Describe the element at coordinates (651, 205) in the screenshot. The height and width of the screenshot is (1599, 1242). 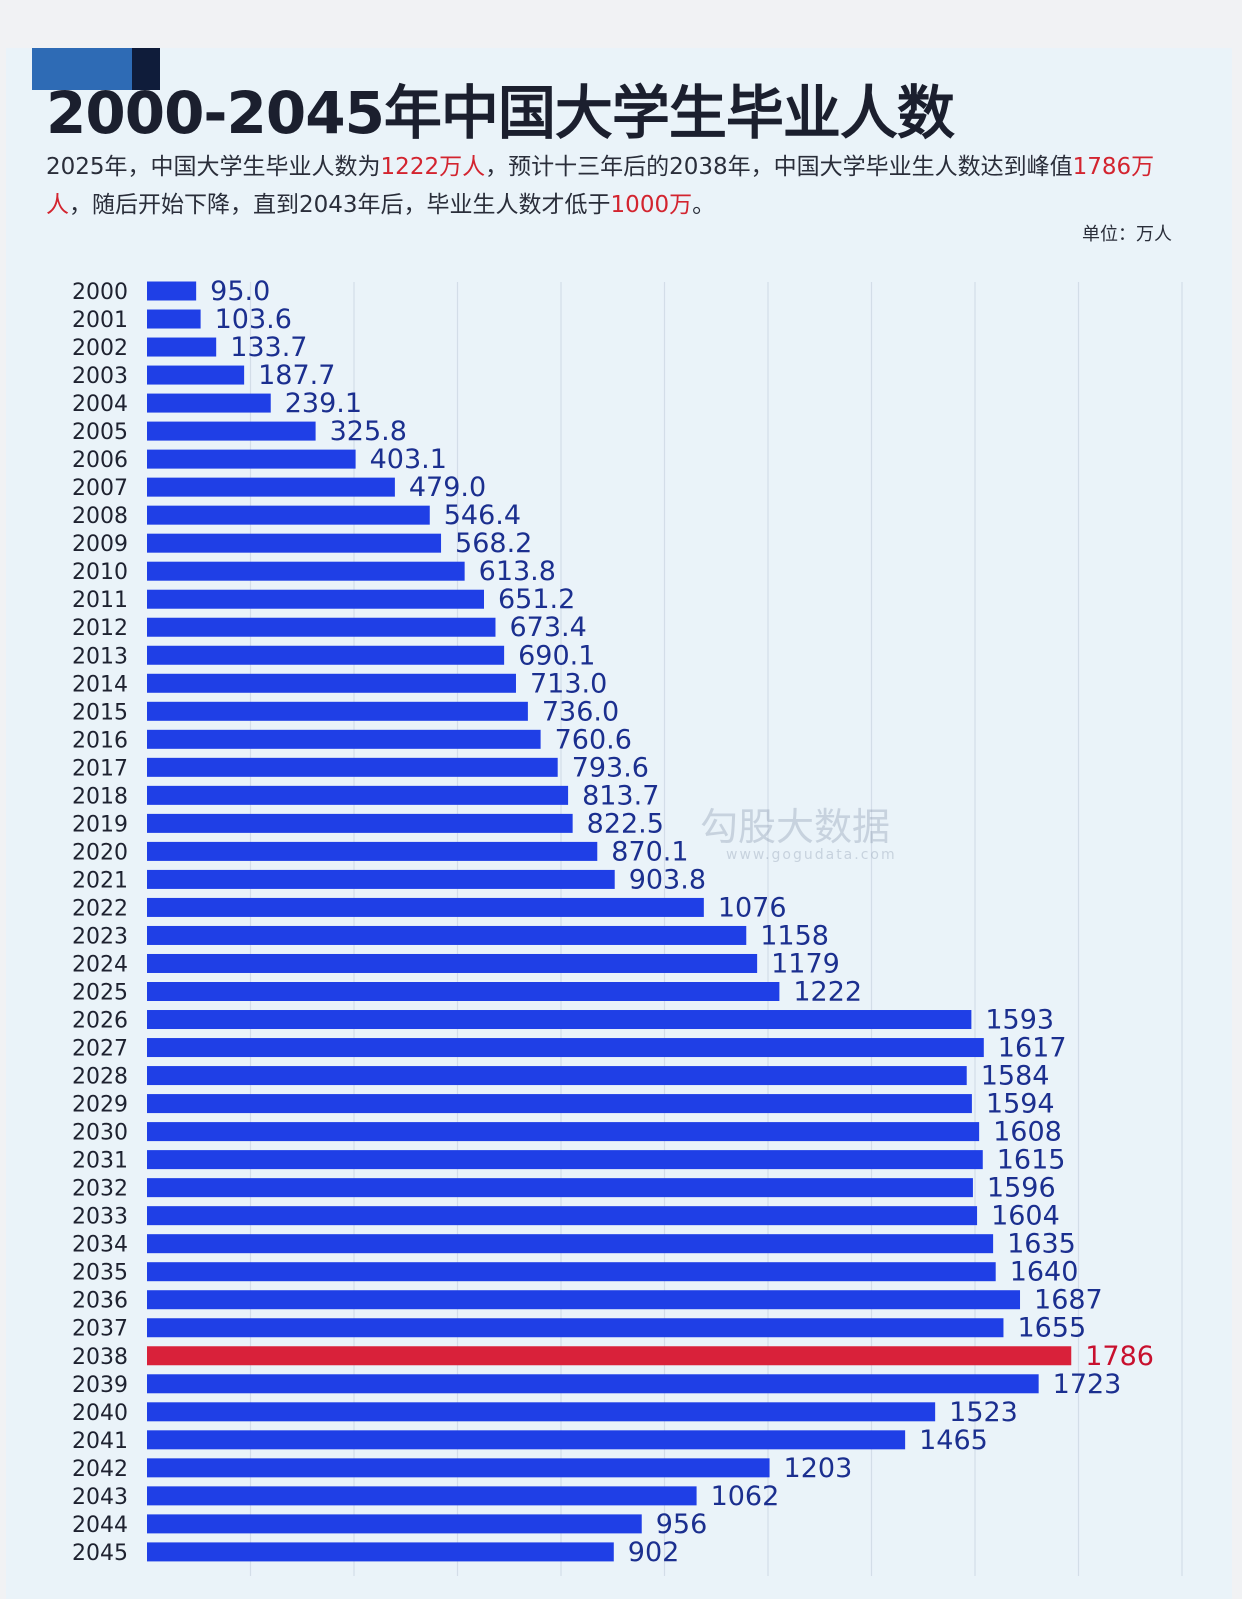
I see `subtitle-highlight-3: 1000万` at that location.